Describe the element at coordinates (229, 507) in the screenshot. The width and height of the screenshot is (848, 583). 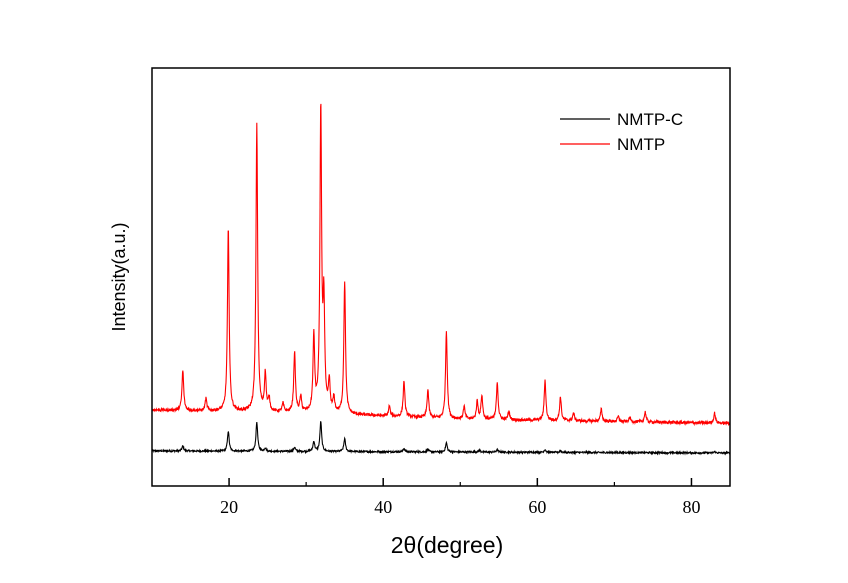
I see `x-tick-label: 20` at that location.